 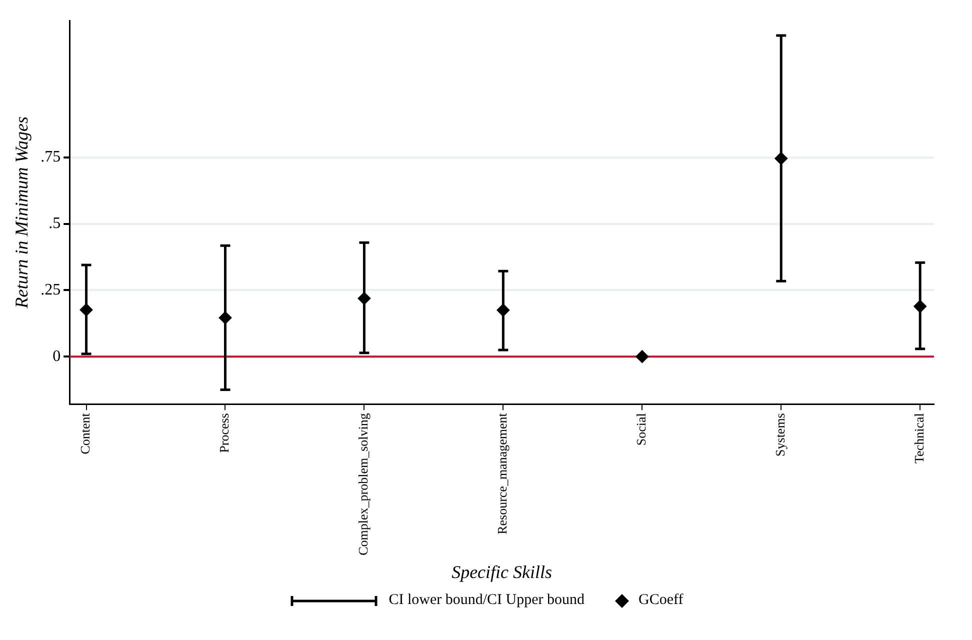 What do you see at coordinates (486, 600) in the screenshot?
I see `text: CI lower bound/CI Upper bound` at bounding box center [486, 600].